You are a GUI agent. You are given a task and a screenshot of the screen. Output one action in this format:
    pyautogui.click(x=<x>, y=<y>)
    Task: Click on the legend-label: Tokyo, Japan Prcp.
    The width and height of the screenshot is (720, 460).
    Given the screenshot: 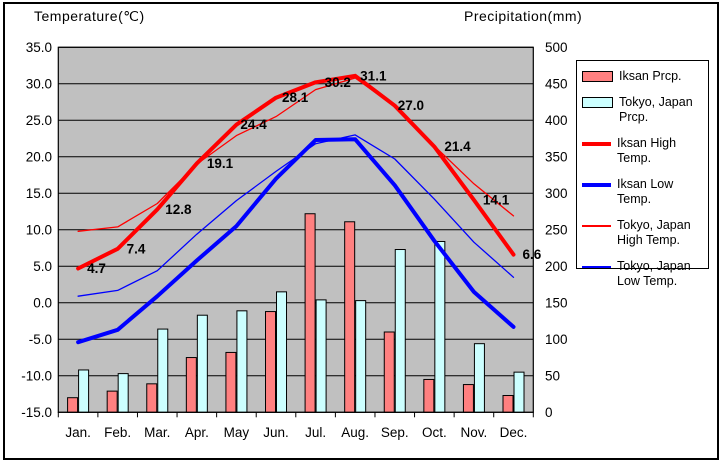 What is the action you would take?
    pyautogui.click(x=656, y=109)
    